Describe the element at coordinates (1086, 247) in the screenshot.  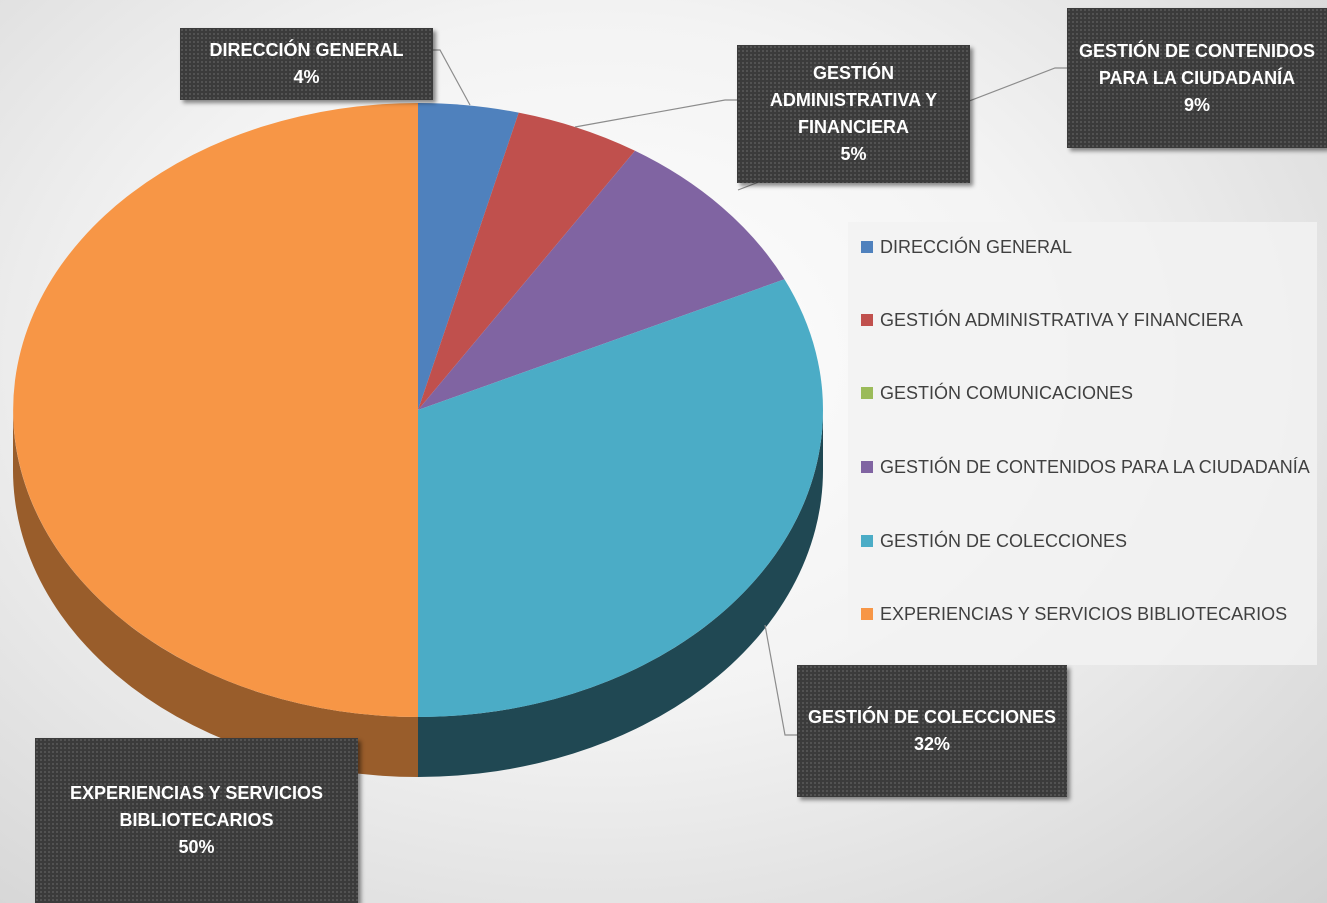
I see `legend-item: DIRECCIÓN GENERAL` at that location.